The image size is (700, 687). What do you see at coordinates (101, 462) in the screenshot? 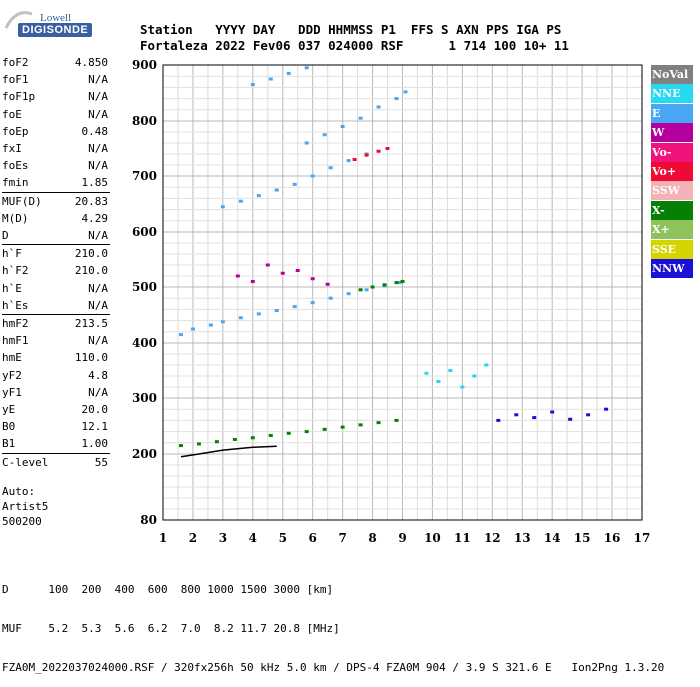
I see `param-value: 55` at bounding box center [101, 462].